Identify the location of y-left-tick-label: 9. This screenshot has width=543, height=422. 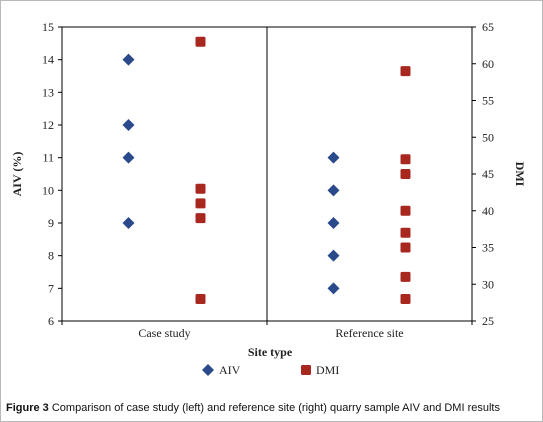
(51, 223).